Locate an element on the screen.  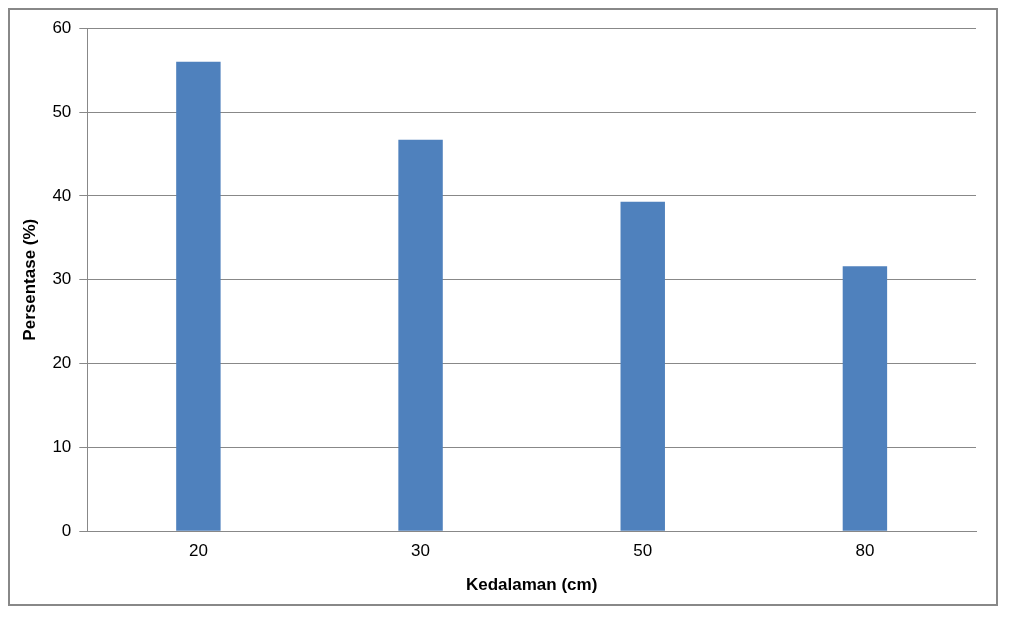
y-axis-title: Persentase (%) is located at coordinates (29, 279).